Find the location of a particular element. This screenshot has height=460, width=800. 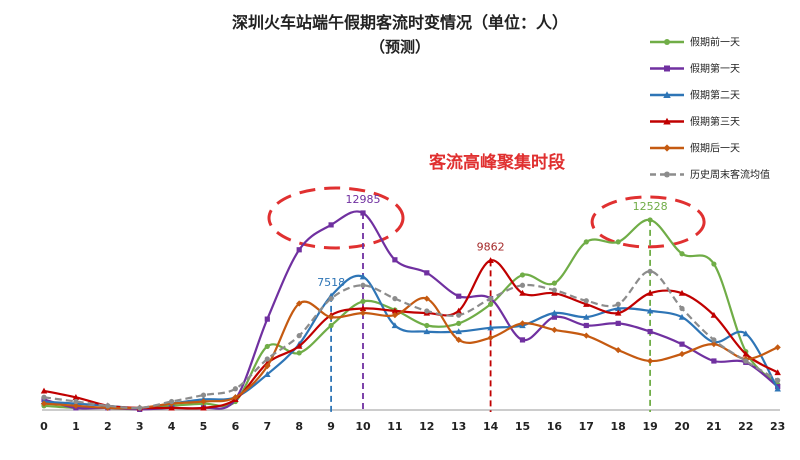

x-tick-label-23: 23 is located at coordinates (777, 426).